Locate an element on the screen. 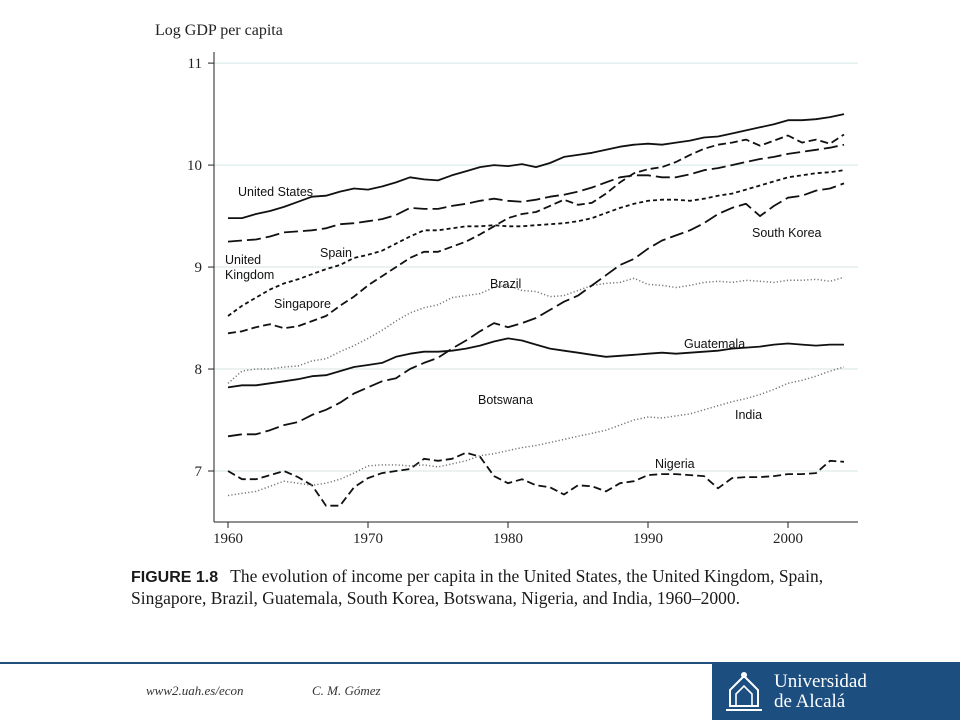 The width and height of the screenshot is (960, 720). university-logo: Universidad de Alcalá is located at coordinates (836, 691).